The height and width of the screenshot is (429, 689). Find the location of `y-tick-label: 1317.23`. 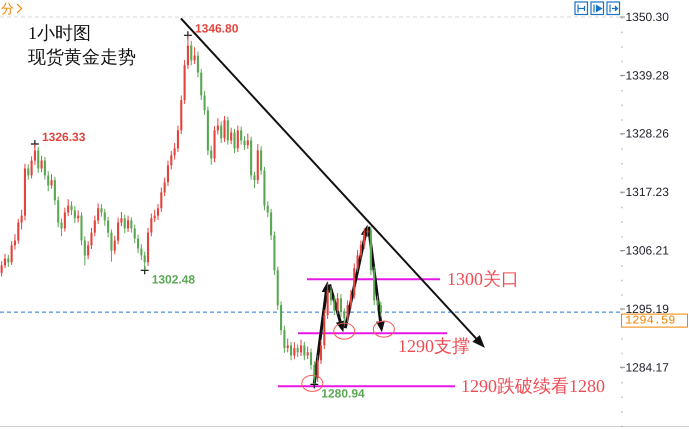

y-tick-label: 1317.23 is located at coordinates (648, 192).